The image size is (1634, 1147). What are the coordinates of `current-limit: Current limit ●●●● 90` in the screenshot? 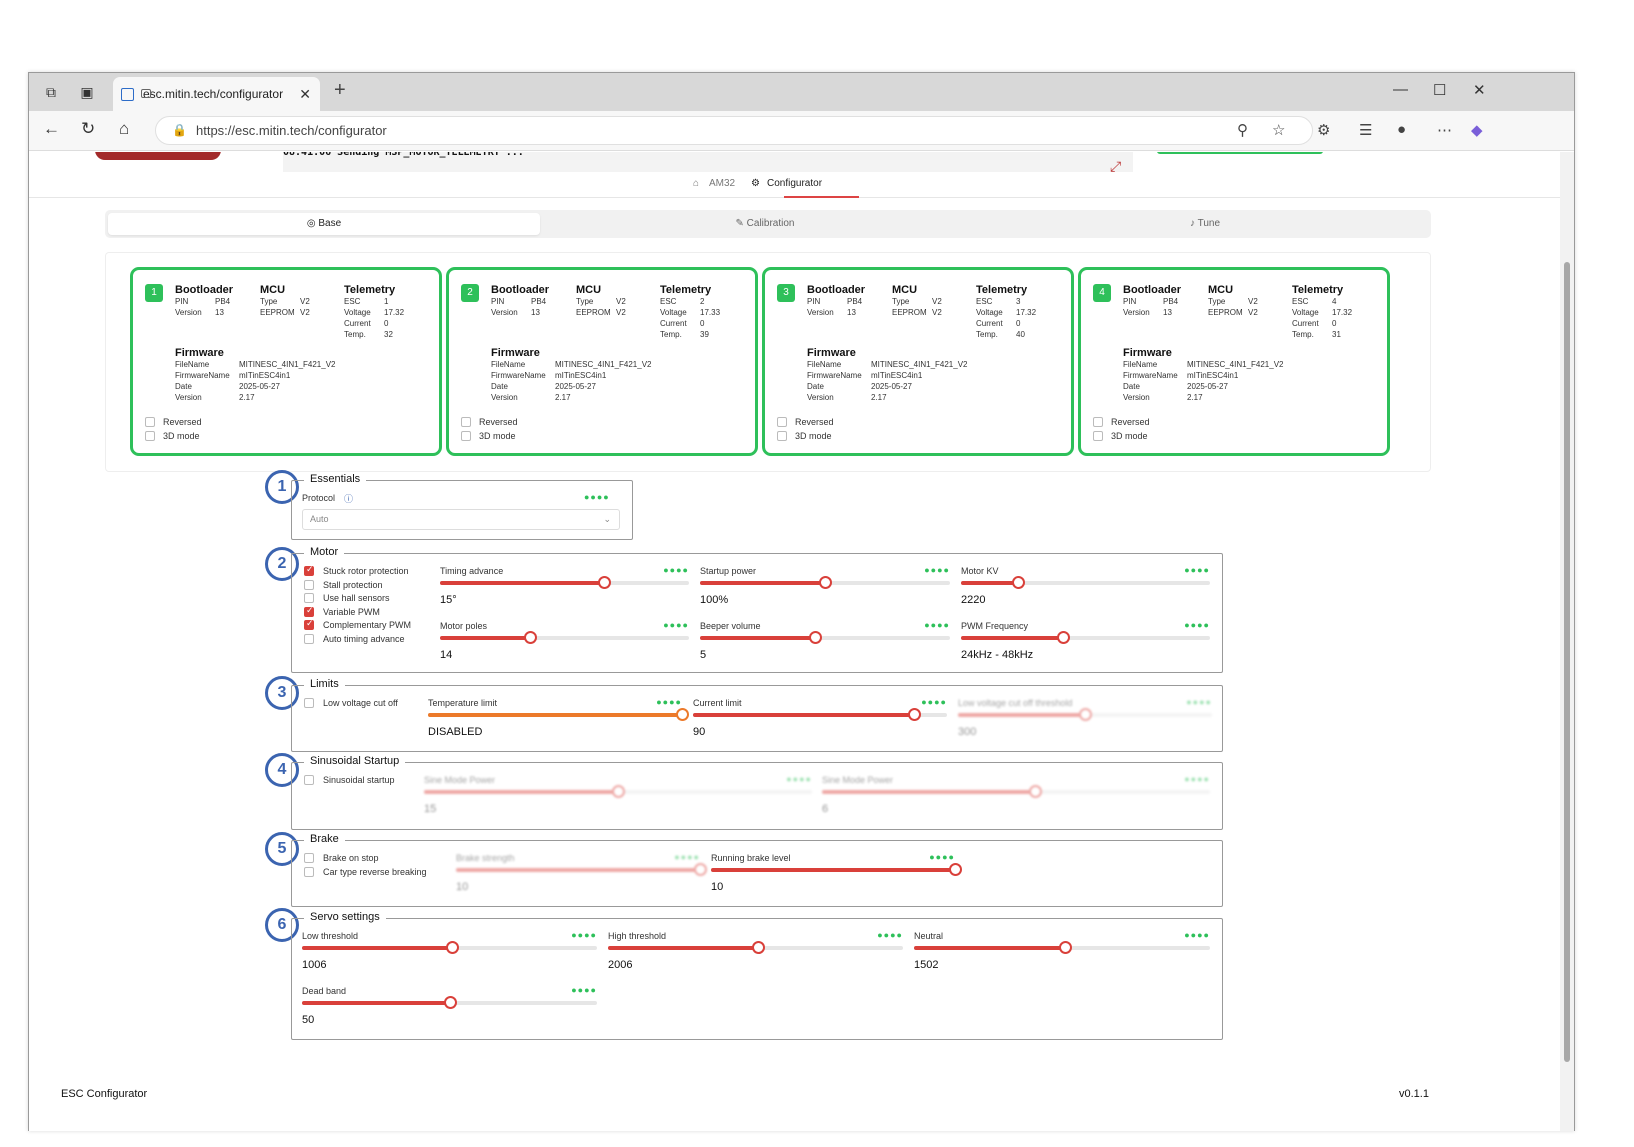 It's located at (820, 717).